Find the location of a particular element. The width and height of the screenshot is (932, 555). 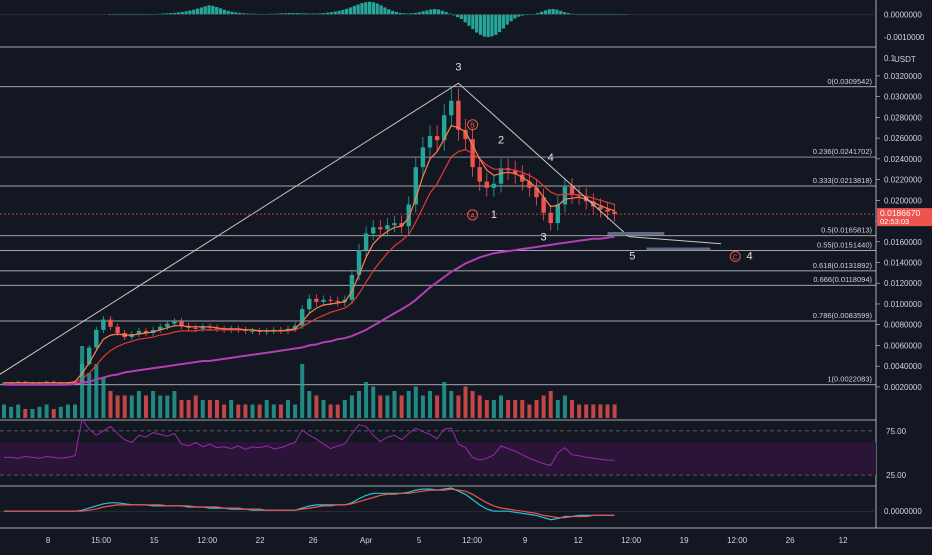

macd-panel is located at coordinates (438, 504).